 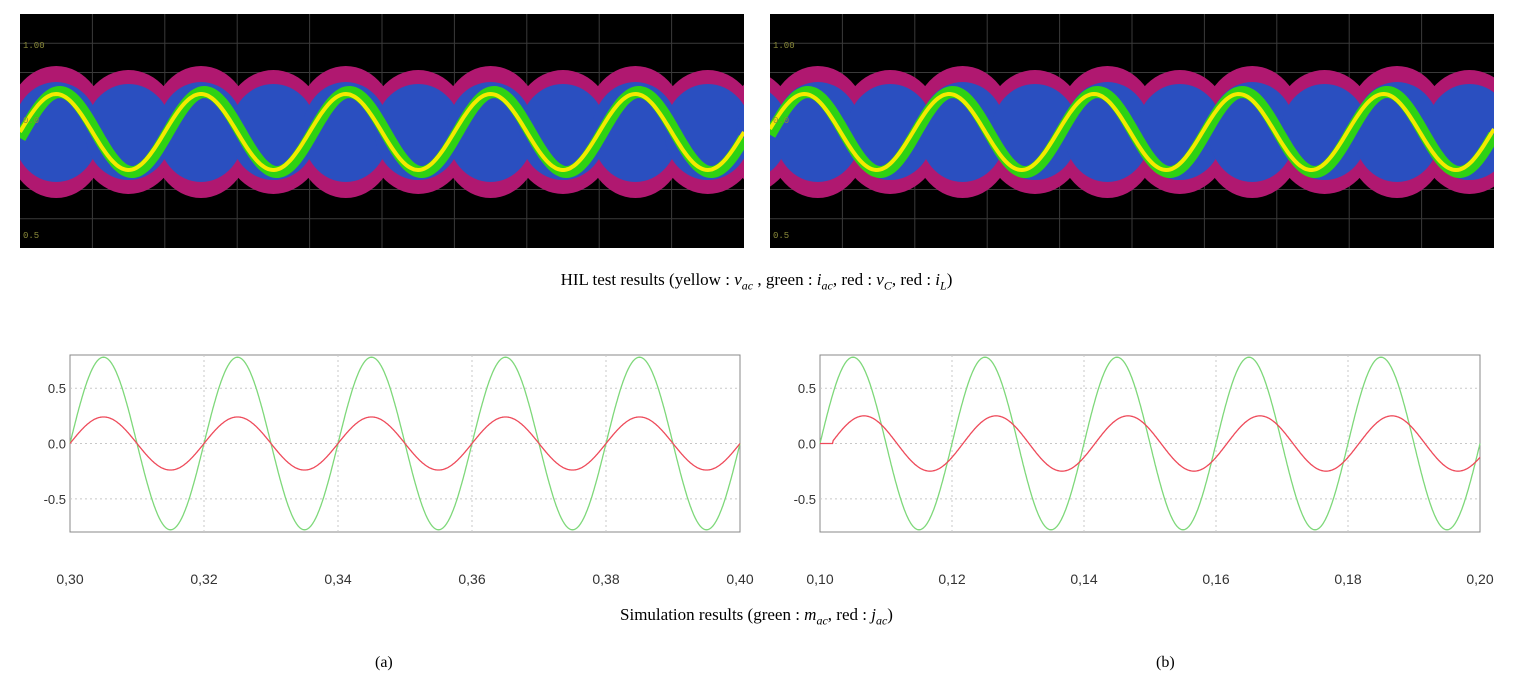 I want to click on x-tick-label: 0,20, so click(x=1479, y=579).